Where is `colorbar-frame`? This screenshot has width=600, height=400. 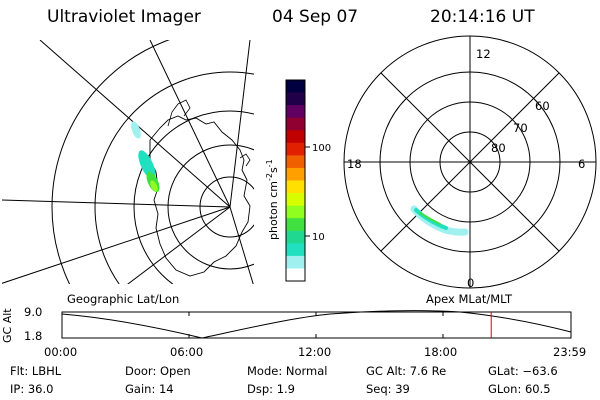 colorbar-frame is located at coordinates (295, 180).